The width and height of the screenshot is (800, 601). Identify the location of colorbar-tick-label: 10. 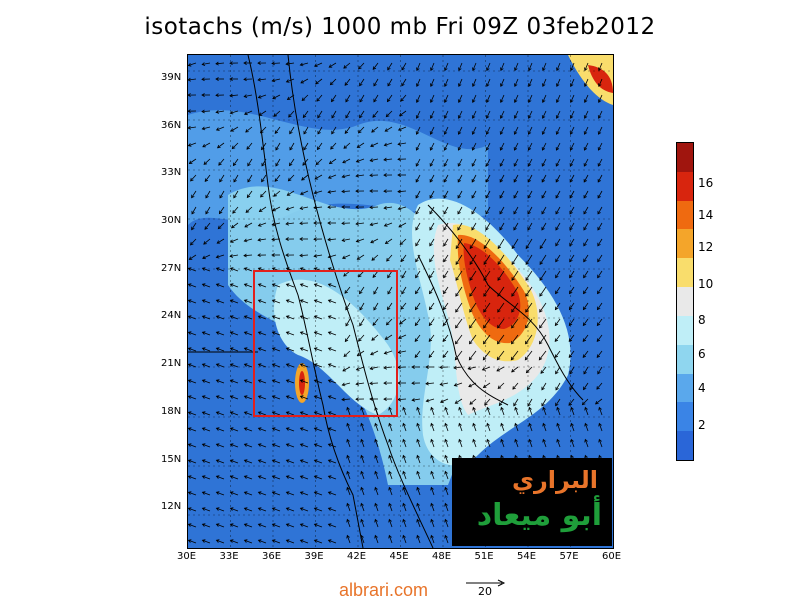
(705, 284).